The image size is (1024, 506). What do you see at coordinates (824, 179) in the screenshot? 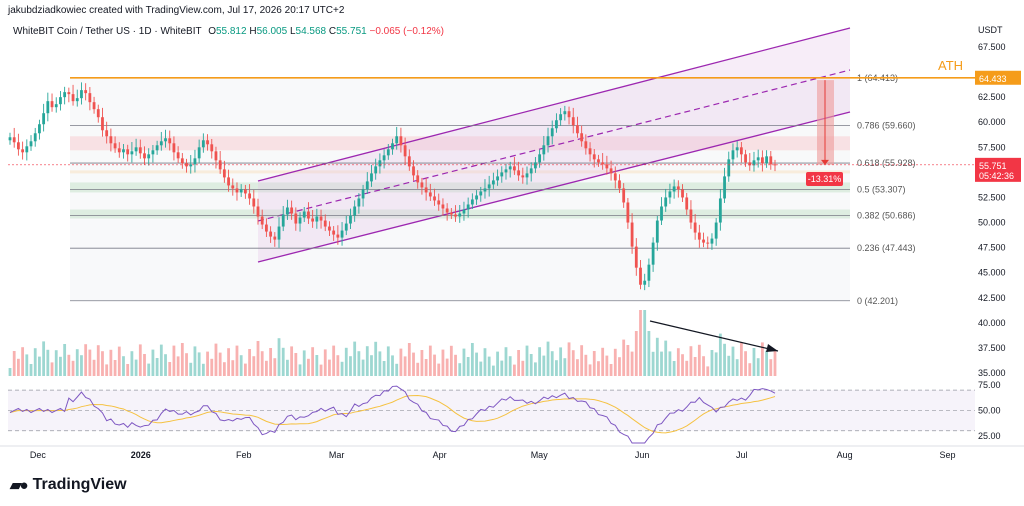
I see `measure-badge` at bounding box center [824, 179].